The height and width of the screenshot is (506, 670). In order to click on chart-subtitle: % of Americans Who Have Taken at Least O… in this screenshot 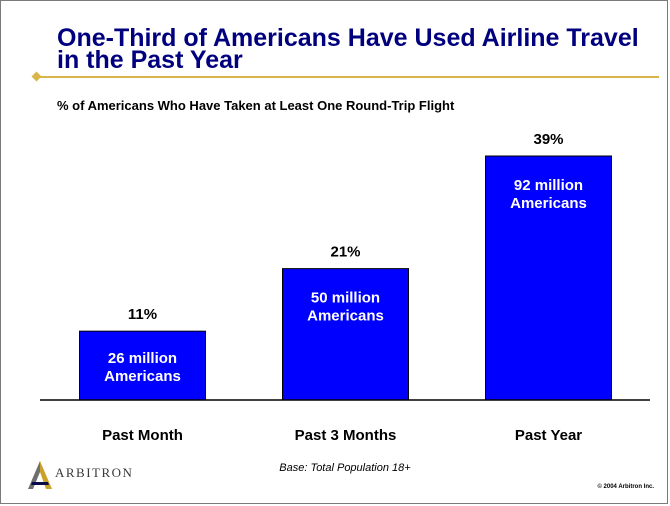, I will do `click(256, 105)`.